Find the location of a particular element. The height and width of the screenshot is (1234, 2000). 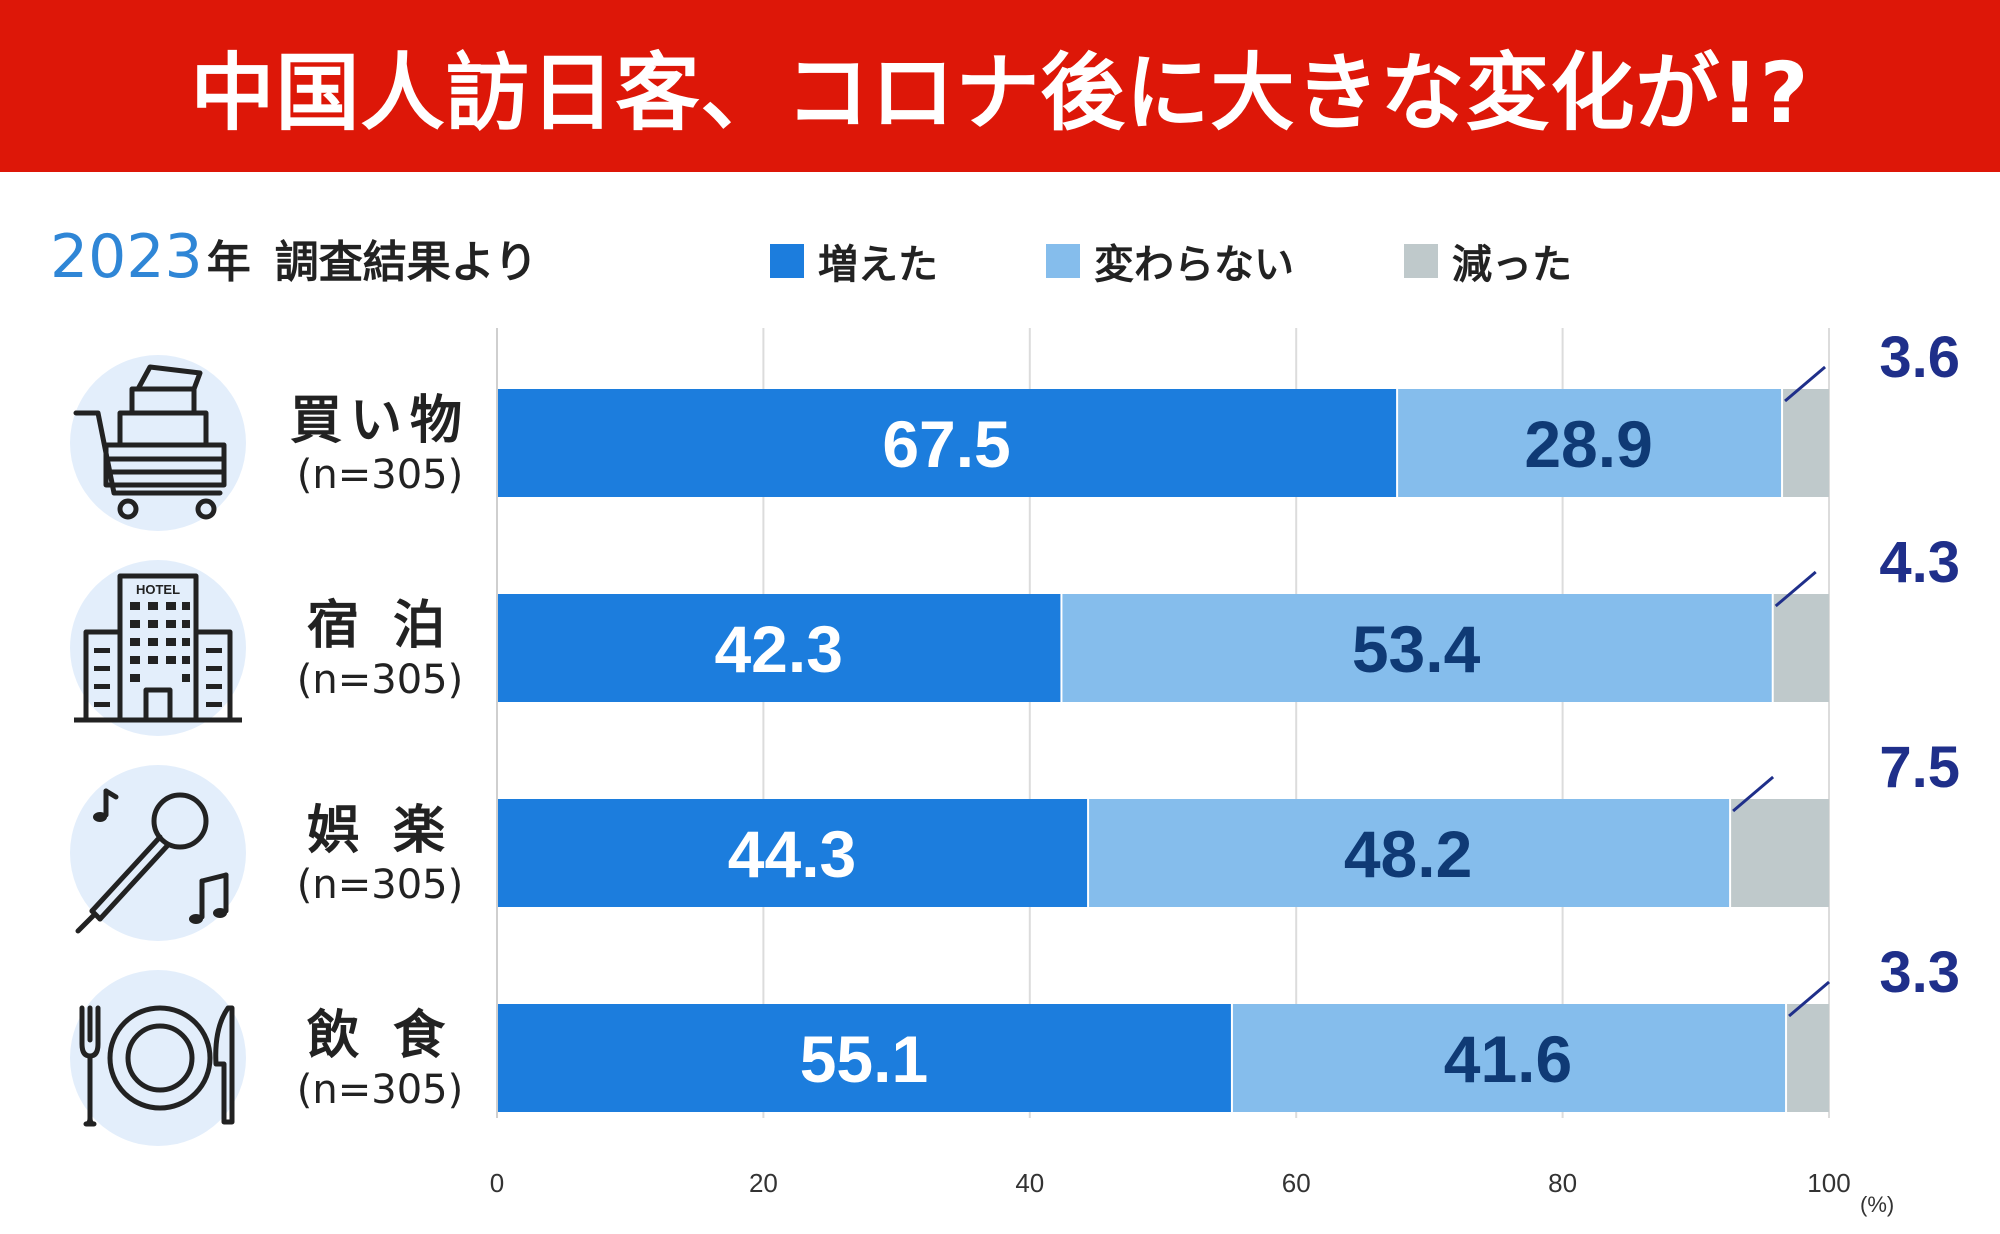

data-label: 67.5 is located at coordinates (946, 444).